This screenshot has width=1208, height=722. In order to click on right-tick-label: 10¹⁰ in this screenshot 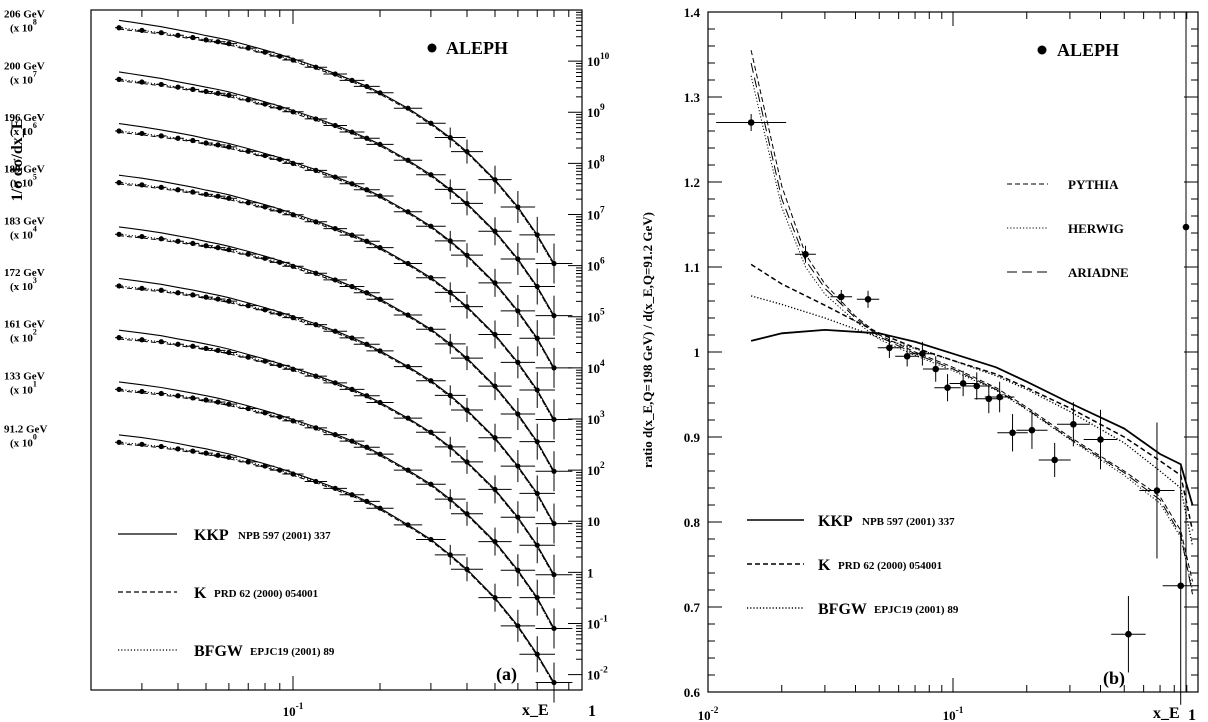, I will do `click(598, 60)`.